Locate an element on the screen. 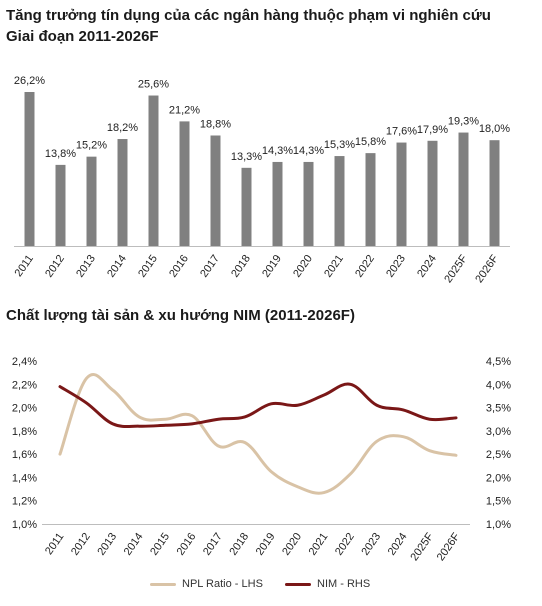 This screenshot has width=542, height=606. bar-value-label-2018: 13,3% is located at coordinates (246, 157).